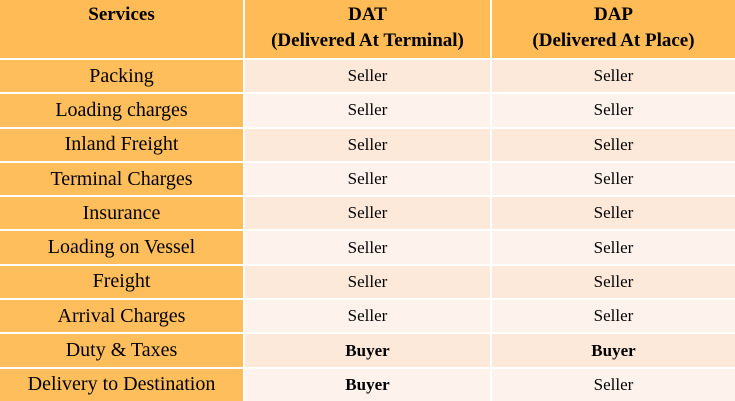 The height and width of the screenshot is (401, 735). I want to click on service-cell: Duty & Taxes, so click(121, 350).